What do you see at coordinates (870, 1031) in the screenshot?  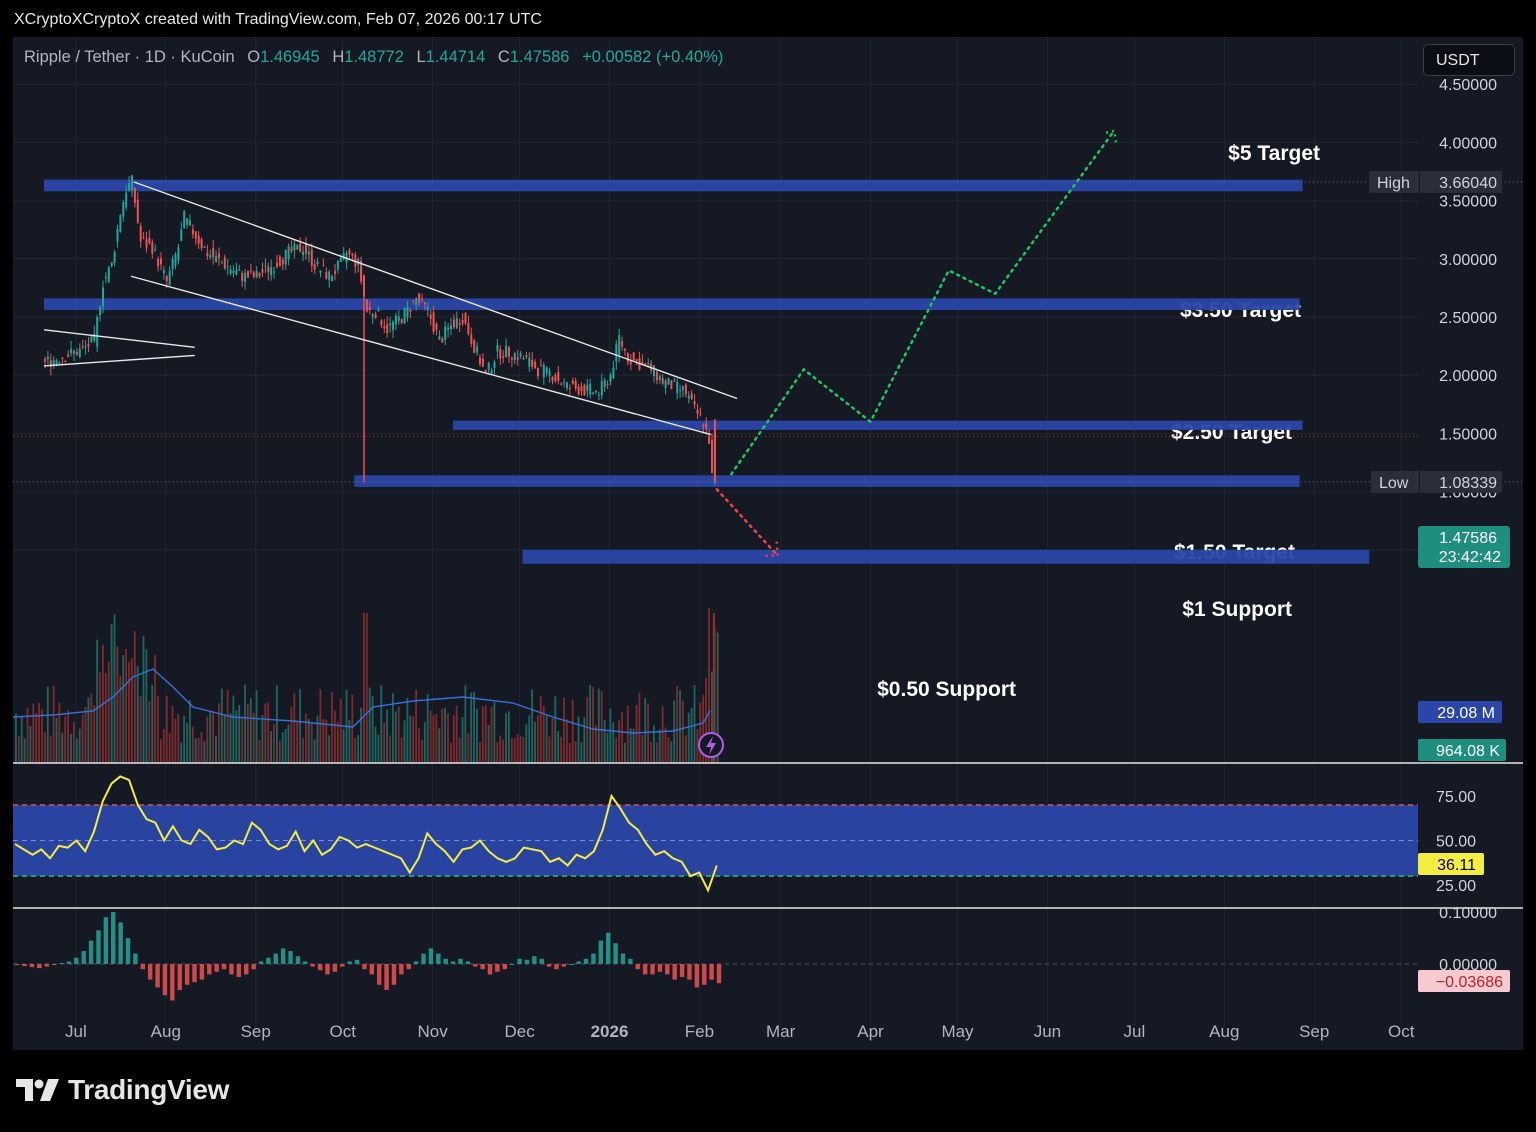 I see `time-axis-tick: Apr` at bounding box center [870, 1031].